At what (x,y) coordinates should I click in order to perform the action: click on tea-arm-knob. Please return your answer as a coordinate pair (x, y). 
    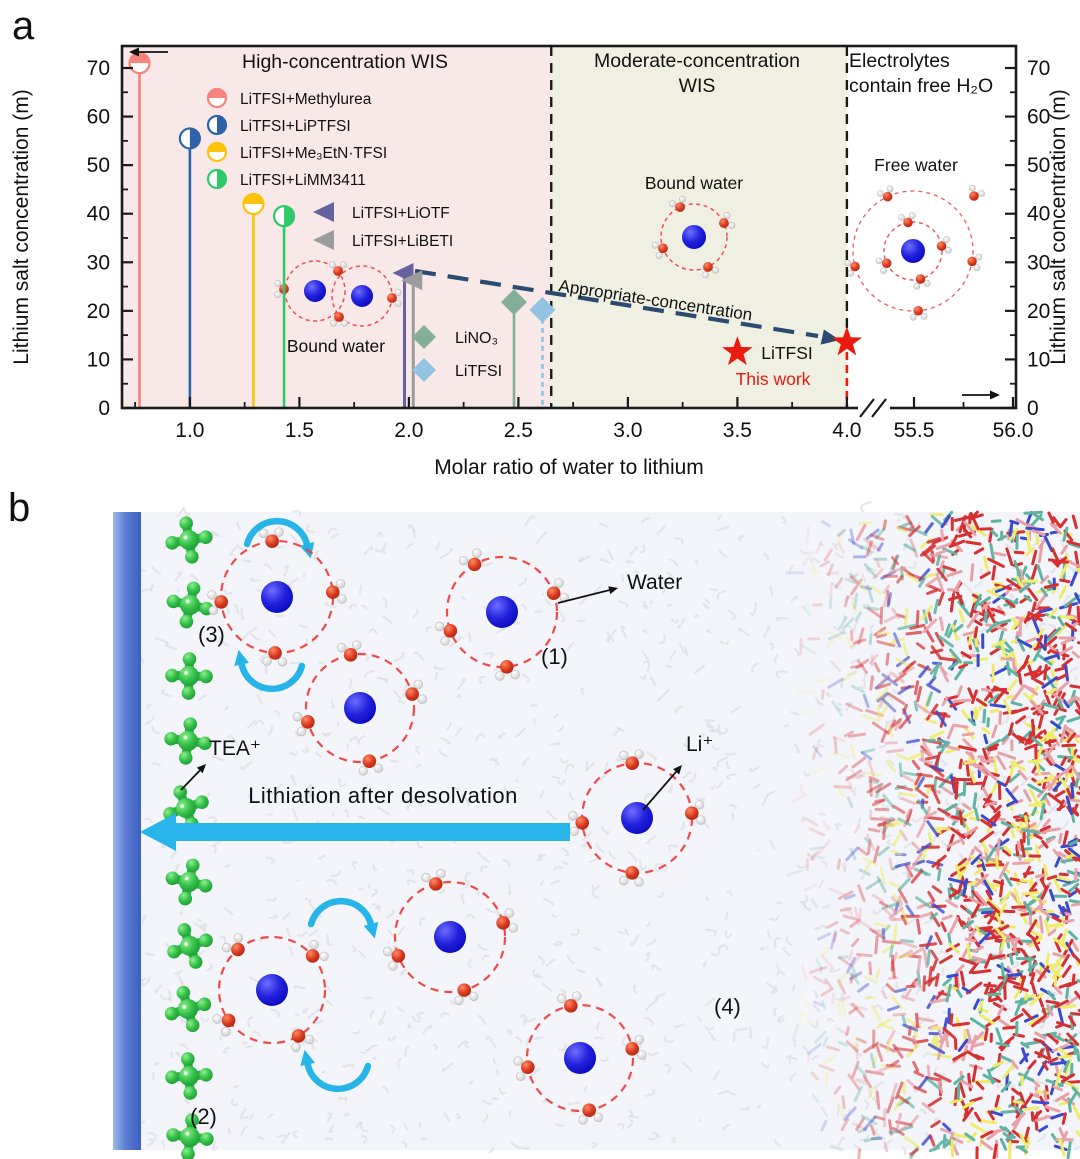
    Looking at the image, I should click on (180, 792).